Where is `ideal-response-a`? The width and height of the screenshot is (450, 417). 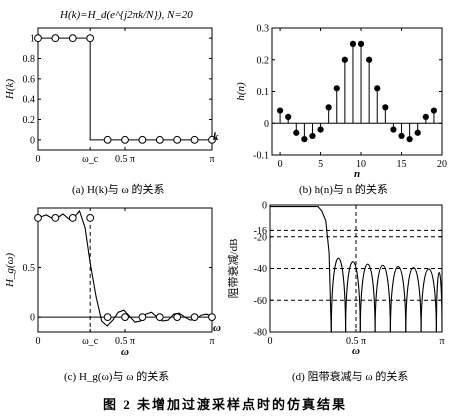
ideal-response-a is located at coordinates (125, 89).